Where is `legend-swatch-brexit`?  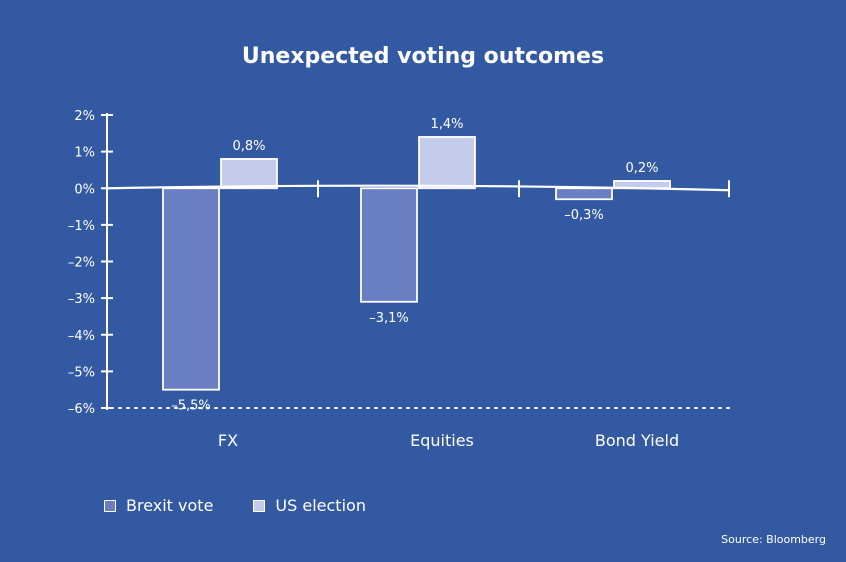 legend-swatch-brexit is located at coordinates (110, 505).